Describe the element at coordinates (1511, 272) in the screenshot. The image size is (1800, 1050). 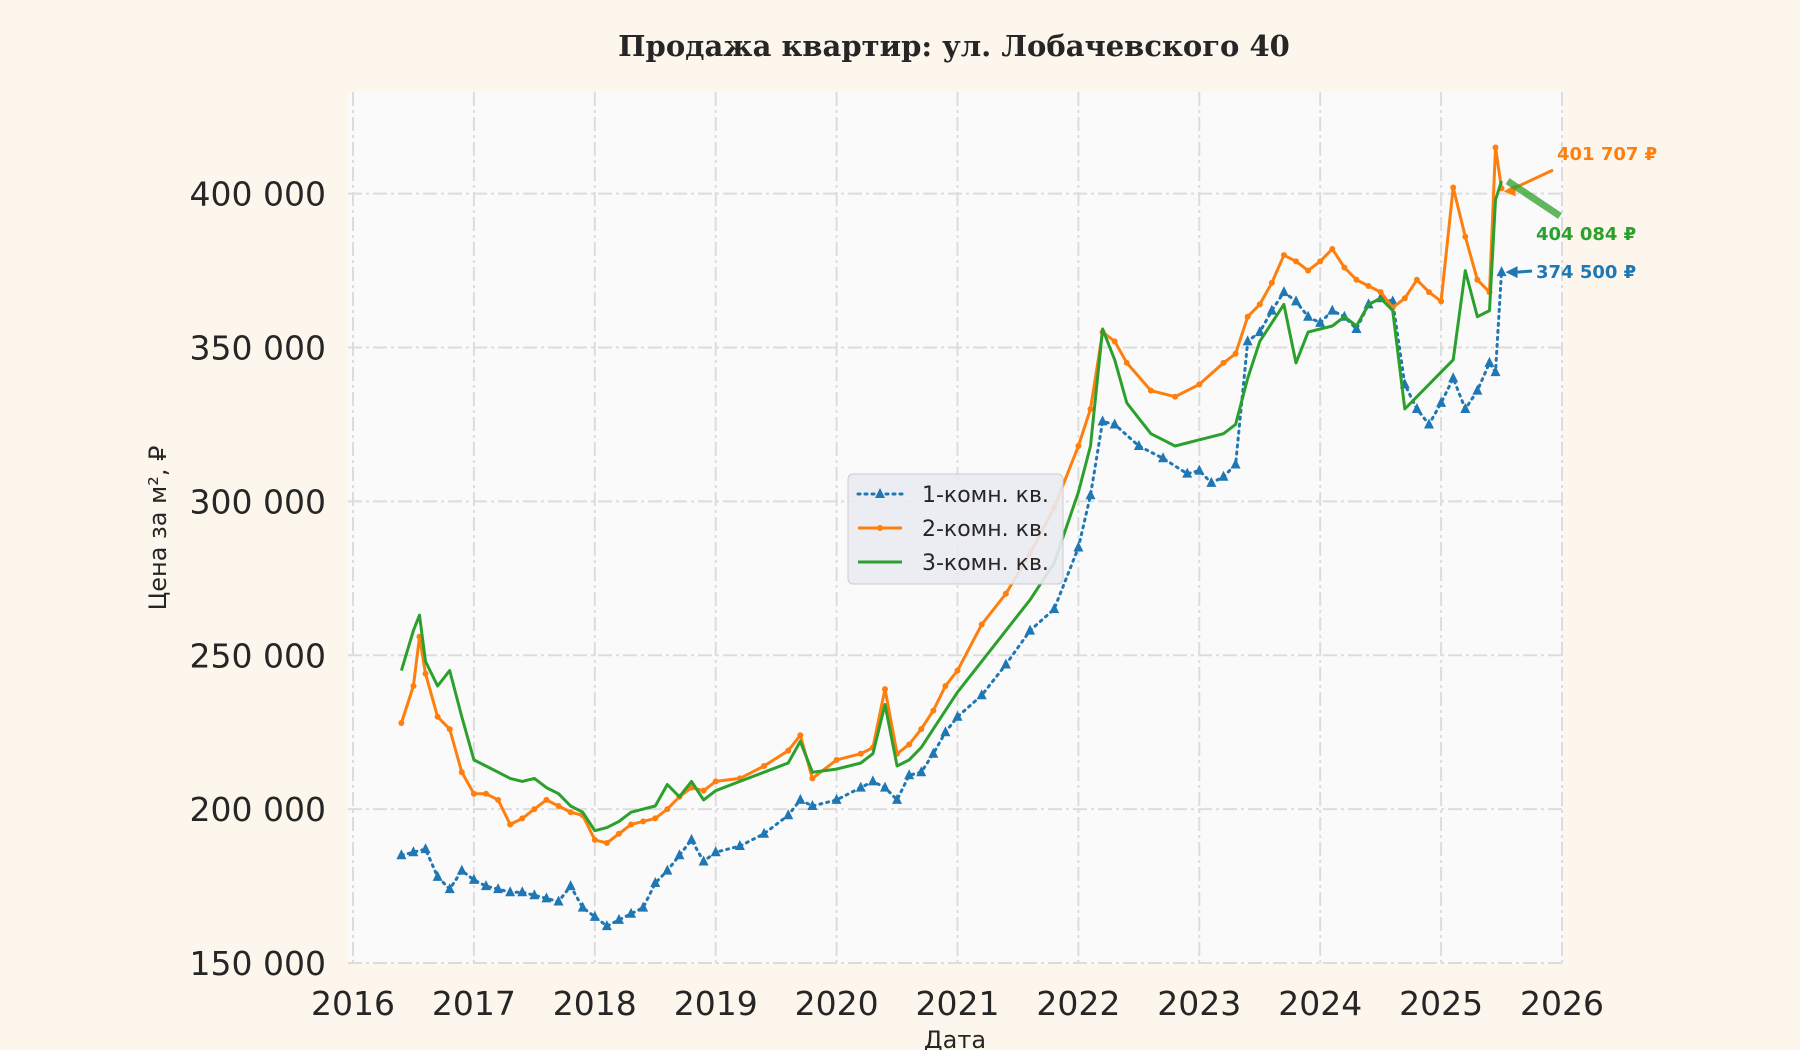
I see `annotation-arrowhead` at that location.